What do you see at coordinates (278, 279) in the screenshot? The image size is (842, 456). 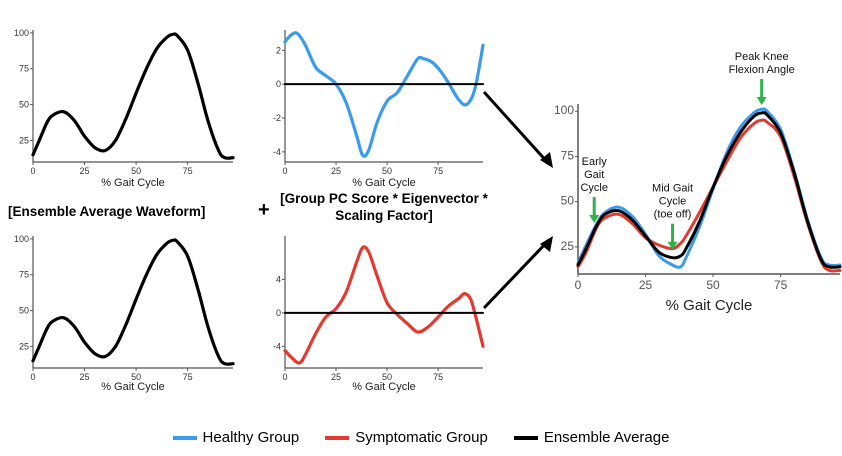 I see `y-tick-label: 4` at bounding box center [278, 279].